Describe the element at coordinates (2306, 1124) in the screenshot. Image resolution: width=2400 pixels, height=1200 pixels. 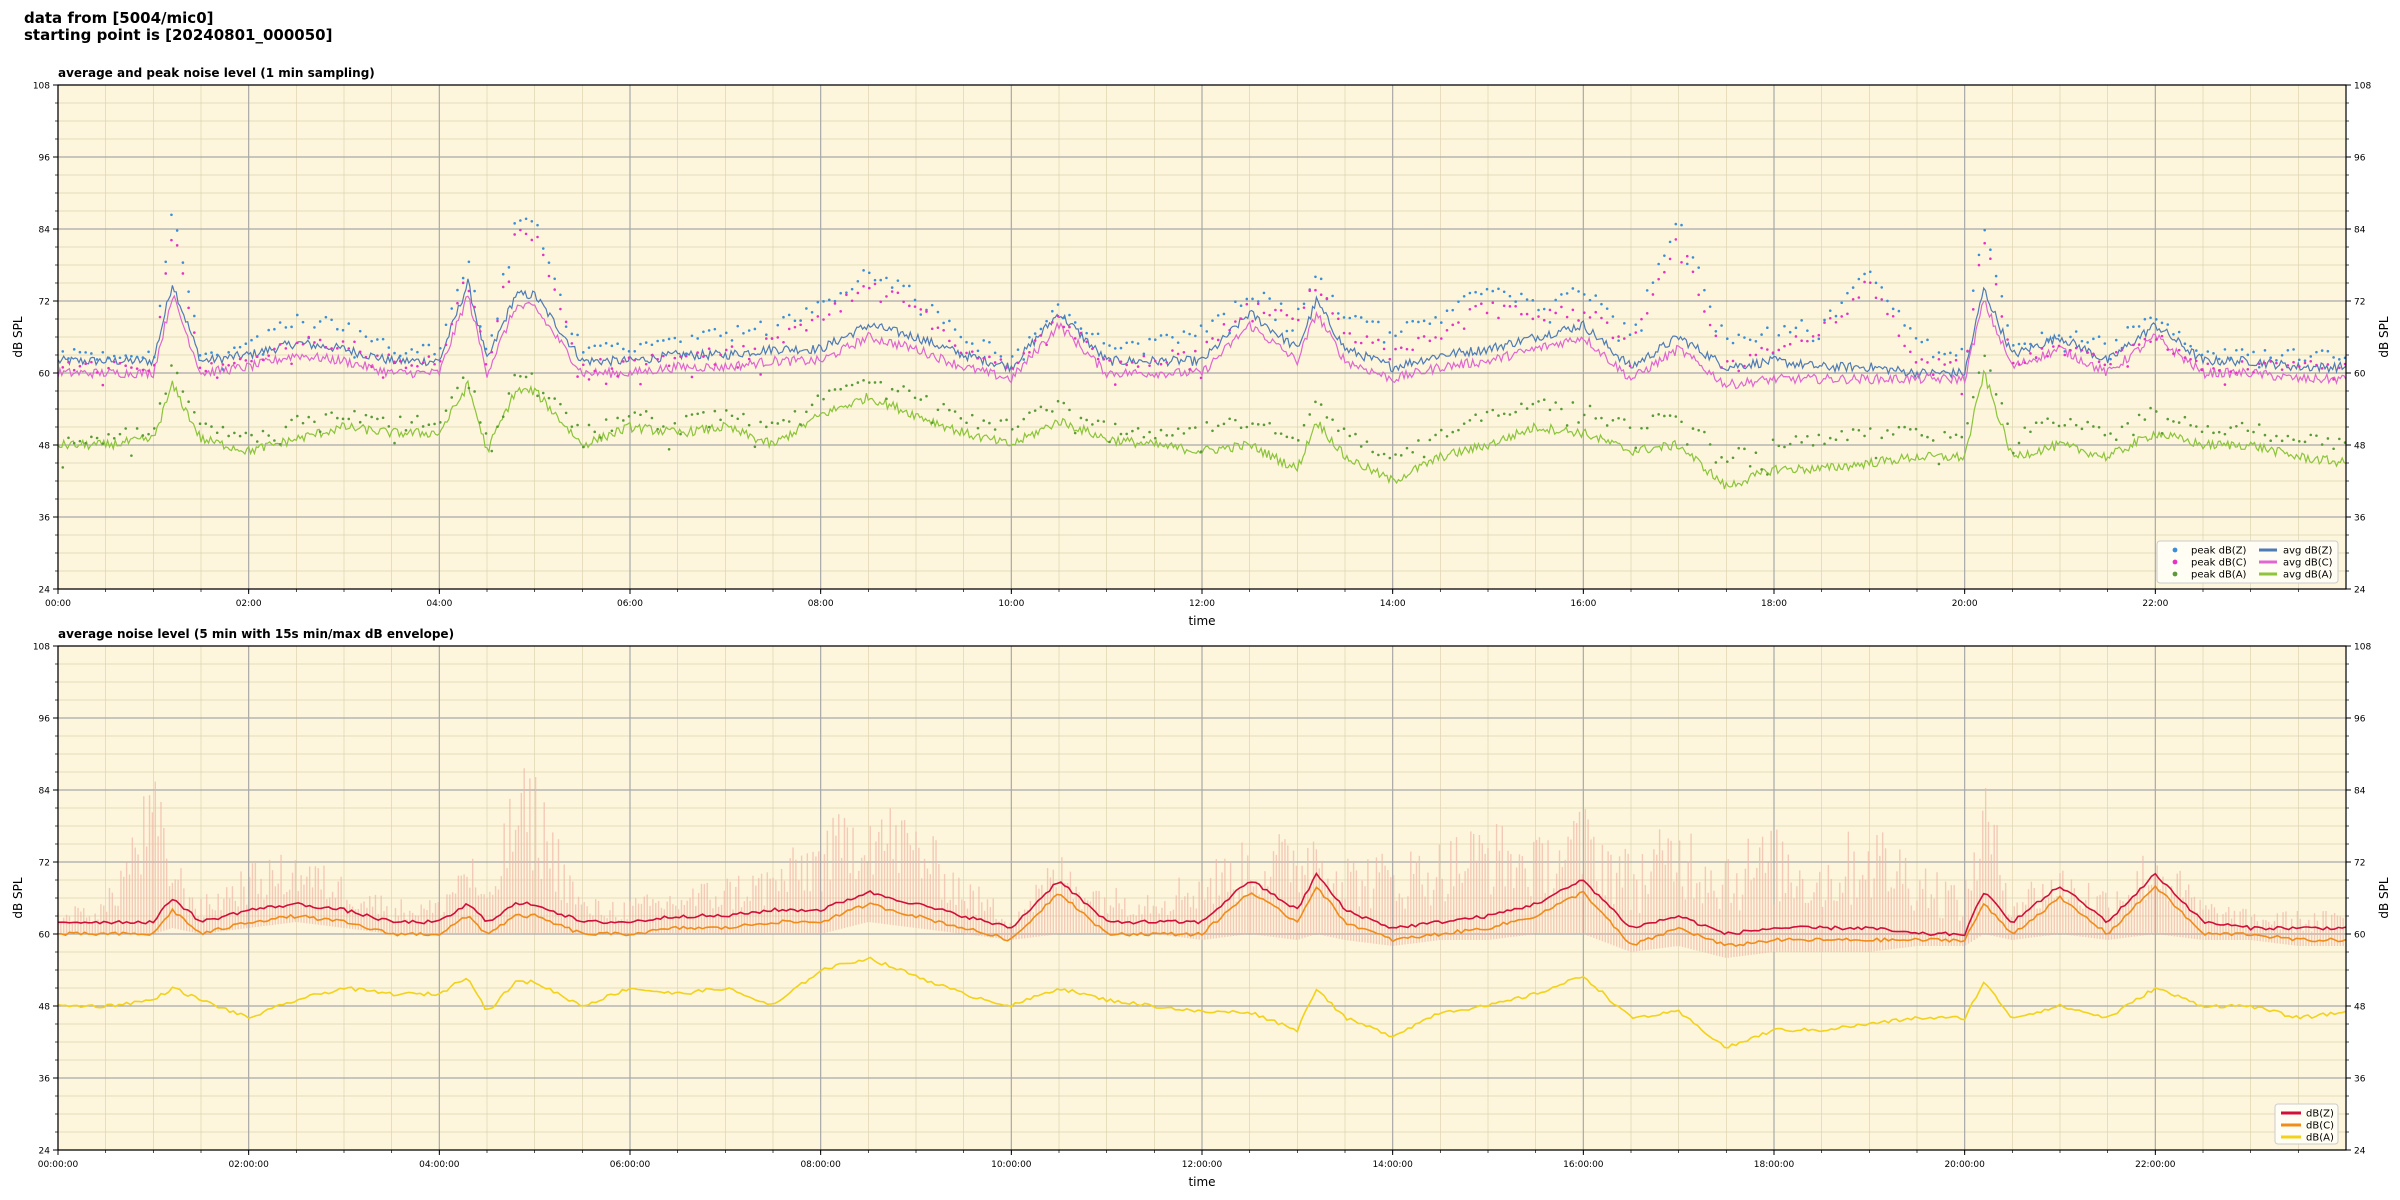
I see `legend: dB(Z)dB(C)dB(A)` at that location.